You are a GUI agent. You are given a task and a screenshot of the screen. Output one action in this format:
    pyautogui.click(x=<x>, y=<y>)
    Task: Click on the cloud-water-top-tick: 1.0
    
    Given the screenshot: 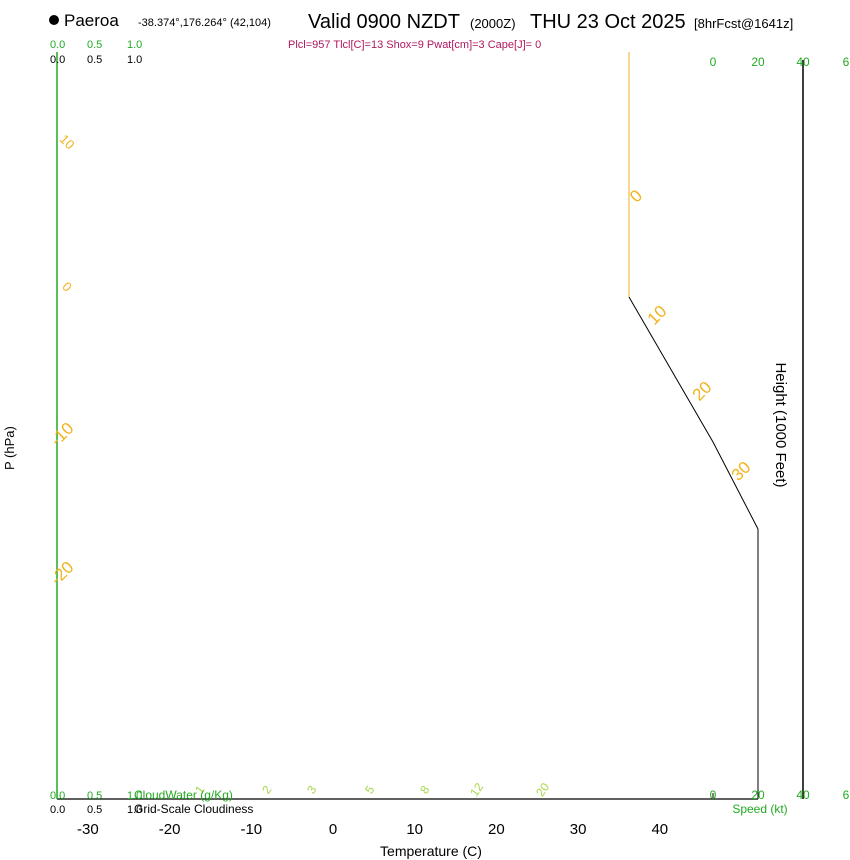 What is the action you would take?
    pyautogui.click(x=134, y=45)
    